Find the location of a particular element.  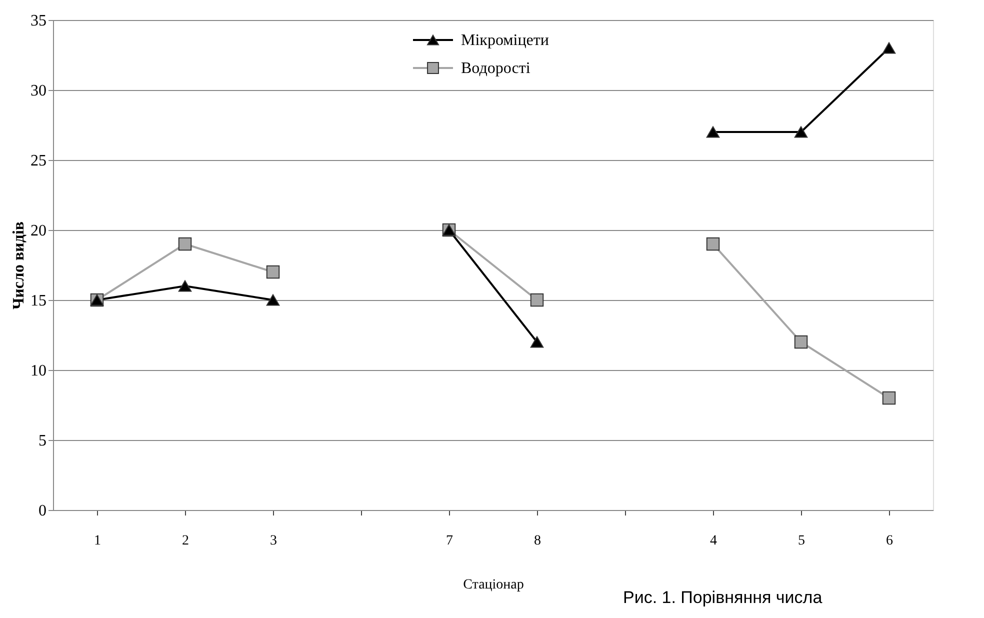

x-tick-label: 2 is located at coordinates (185, 541).